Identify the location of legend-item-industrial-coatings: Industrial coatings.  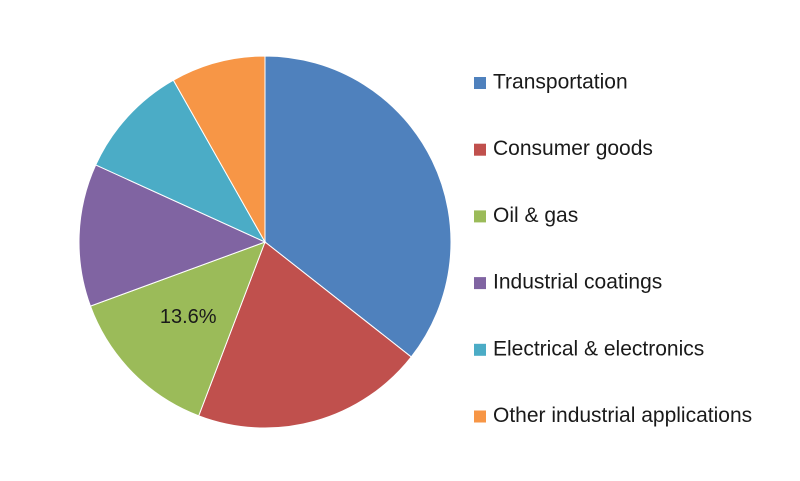
(568, 282).